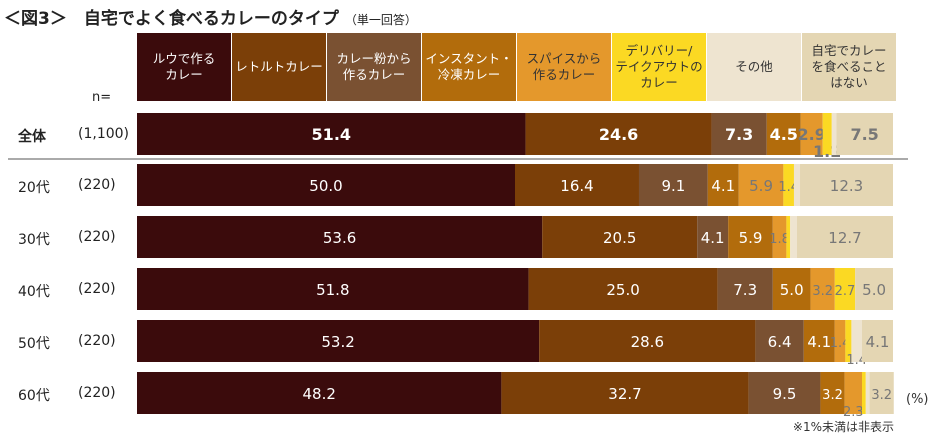 The image size is (934, 439). What do you see at coordinates (102, 97) in the screenshot?
I see `n-label: n=` at bounding box center [102, 97].